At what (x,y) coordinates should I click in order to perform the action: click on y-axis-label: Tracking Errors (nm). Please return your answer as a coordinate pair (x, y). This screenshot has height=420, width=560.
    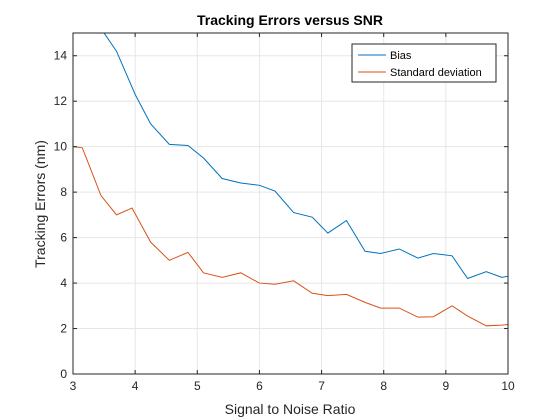
    Looking at the image, I should click on (40, 204).